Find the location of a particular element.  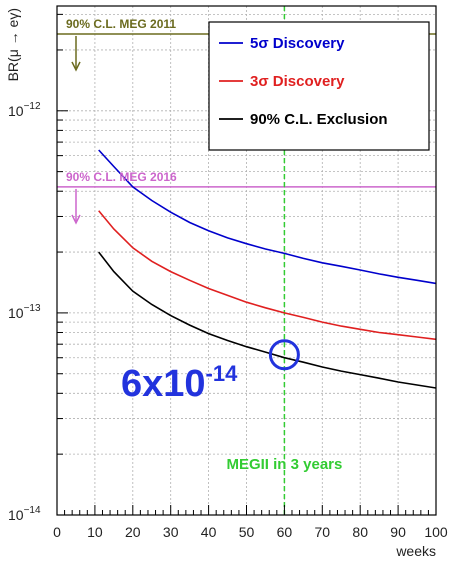

x-tick-label: 60 is located at coordinates (285, 532).